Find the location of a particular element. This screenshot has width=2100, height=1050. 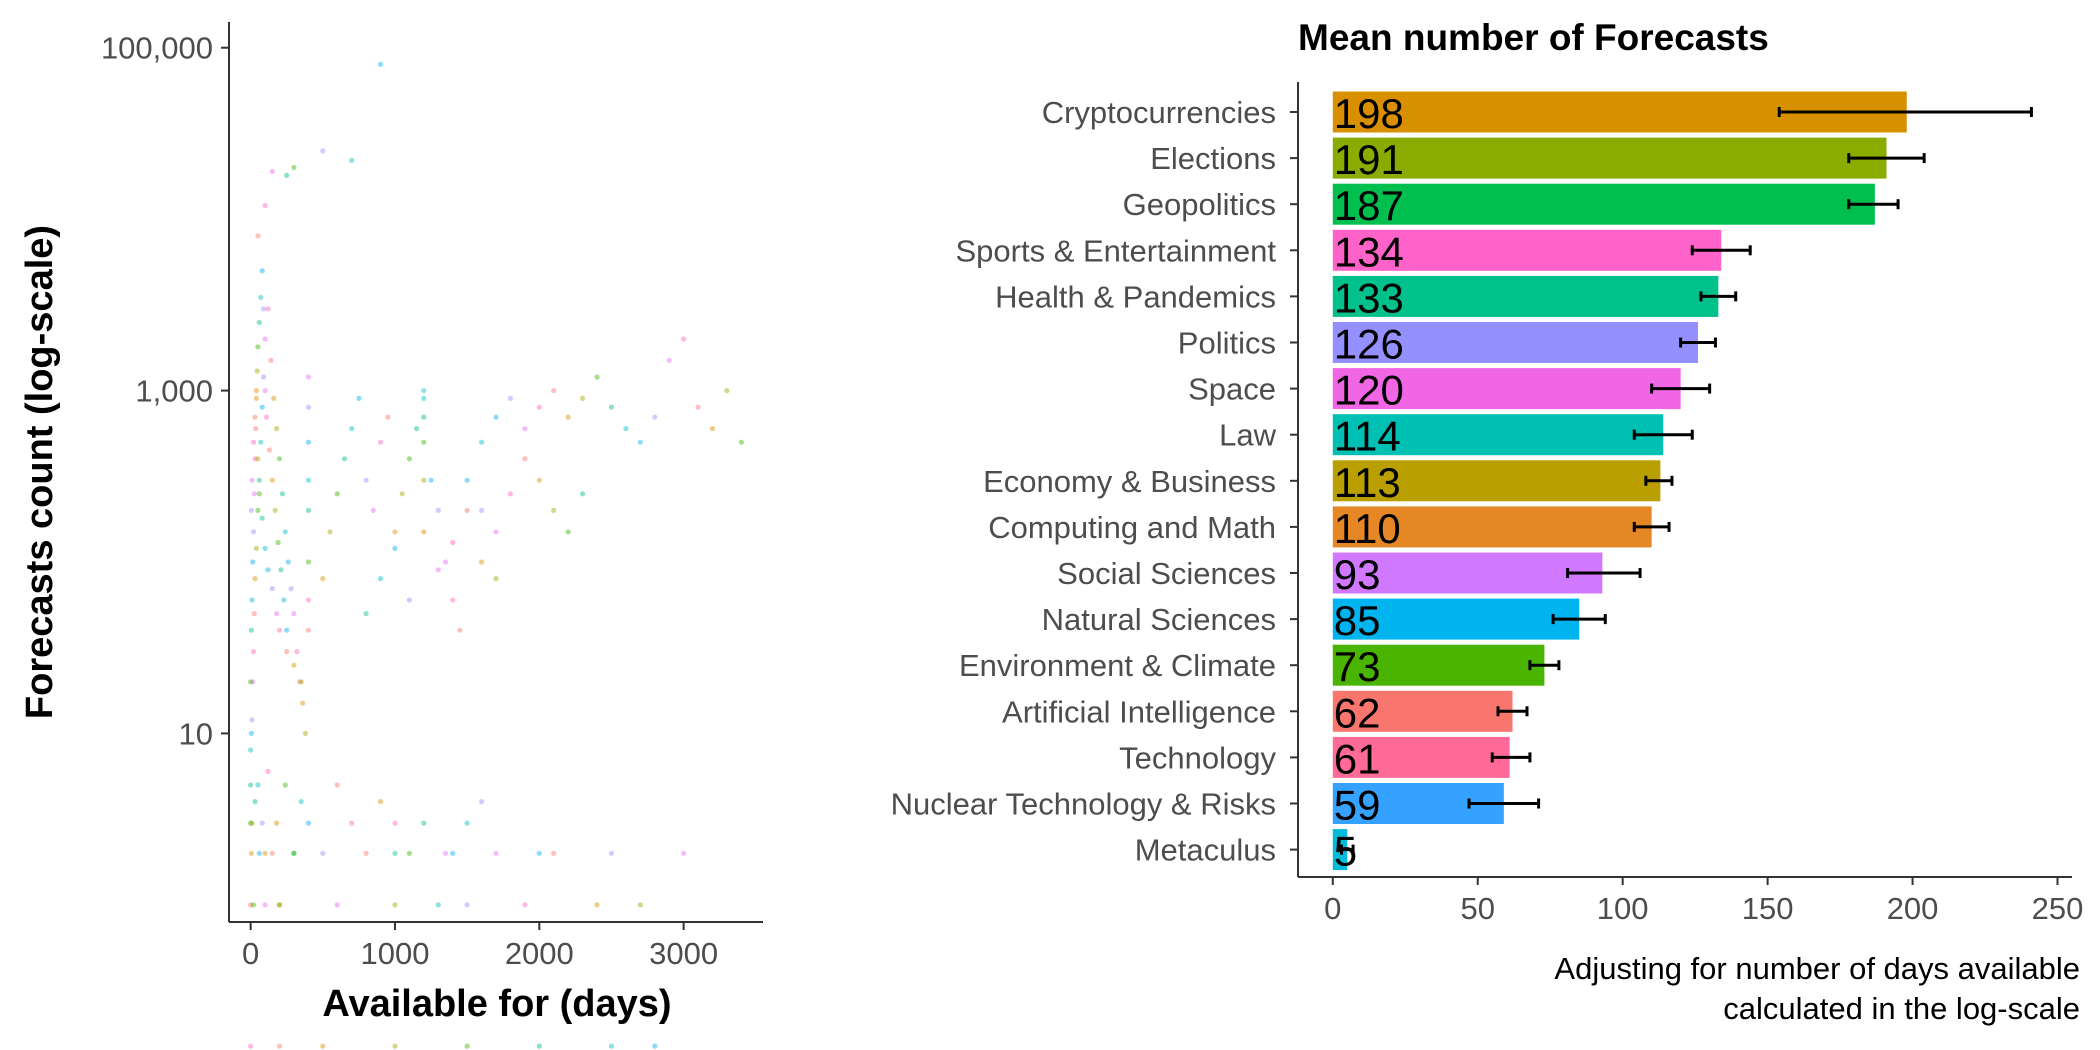

bar-value-label: 93 is located at coordinates (1357, 574).